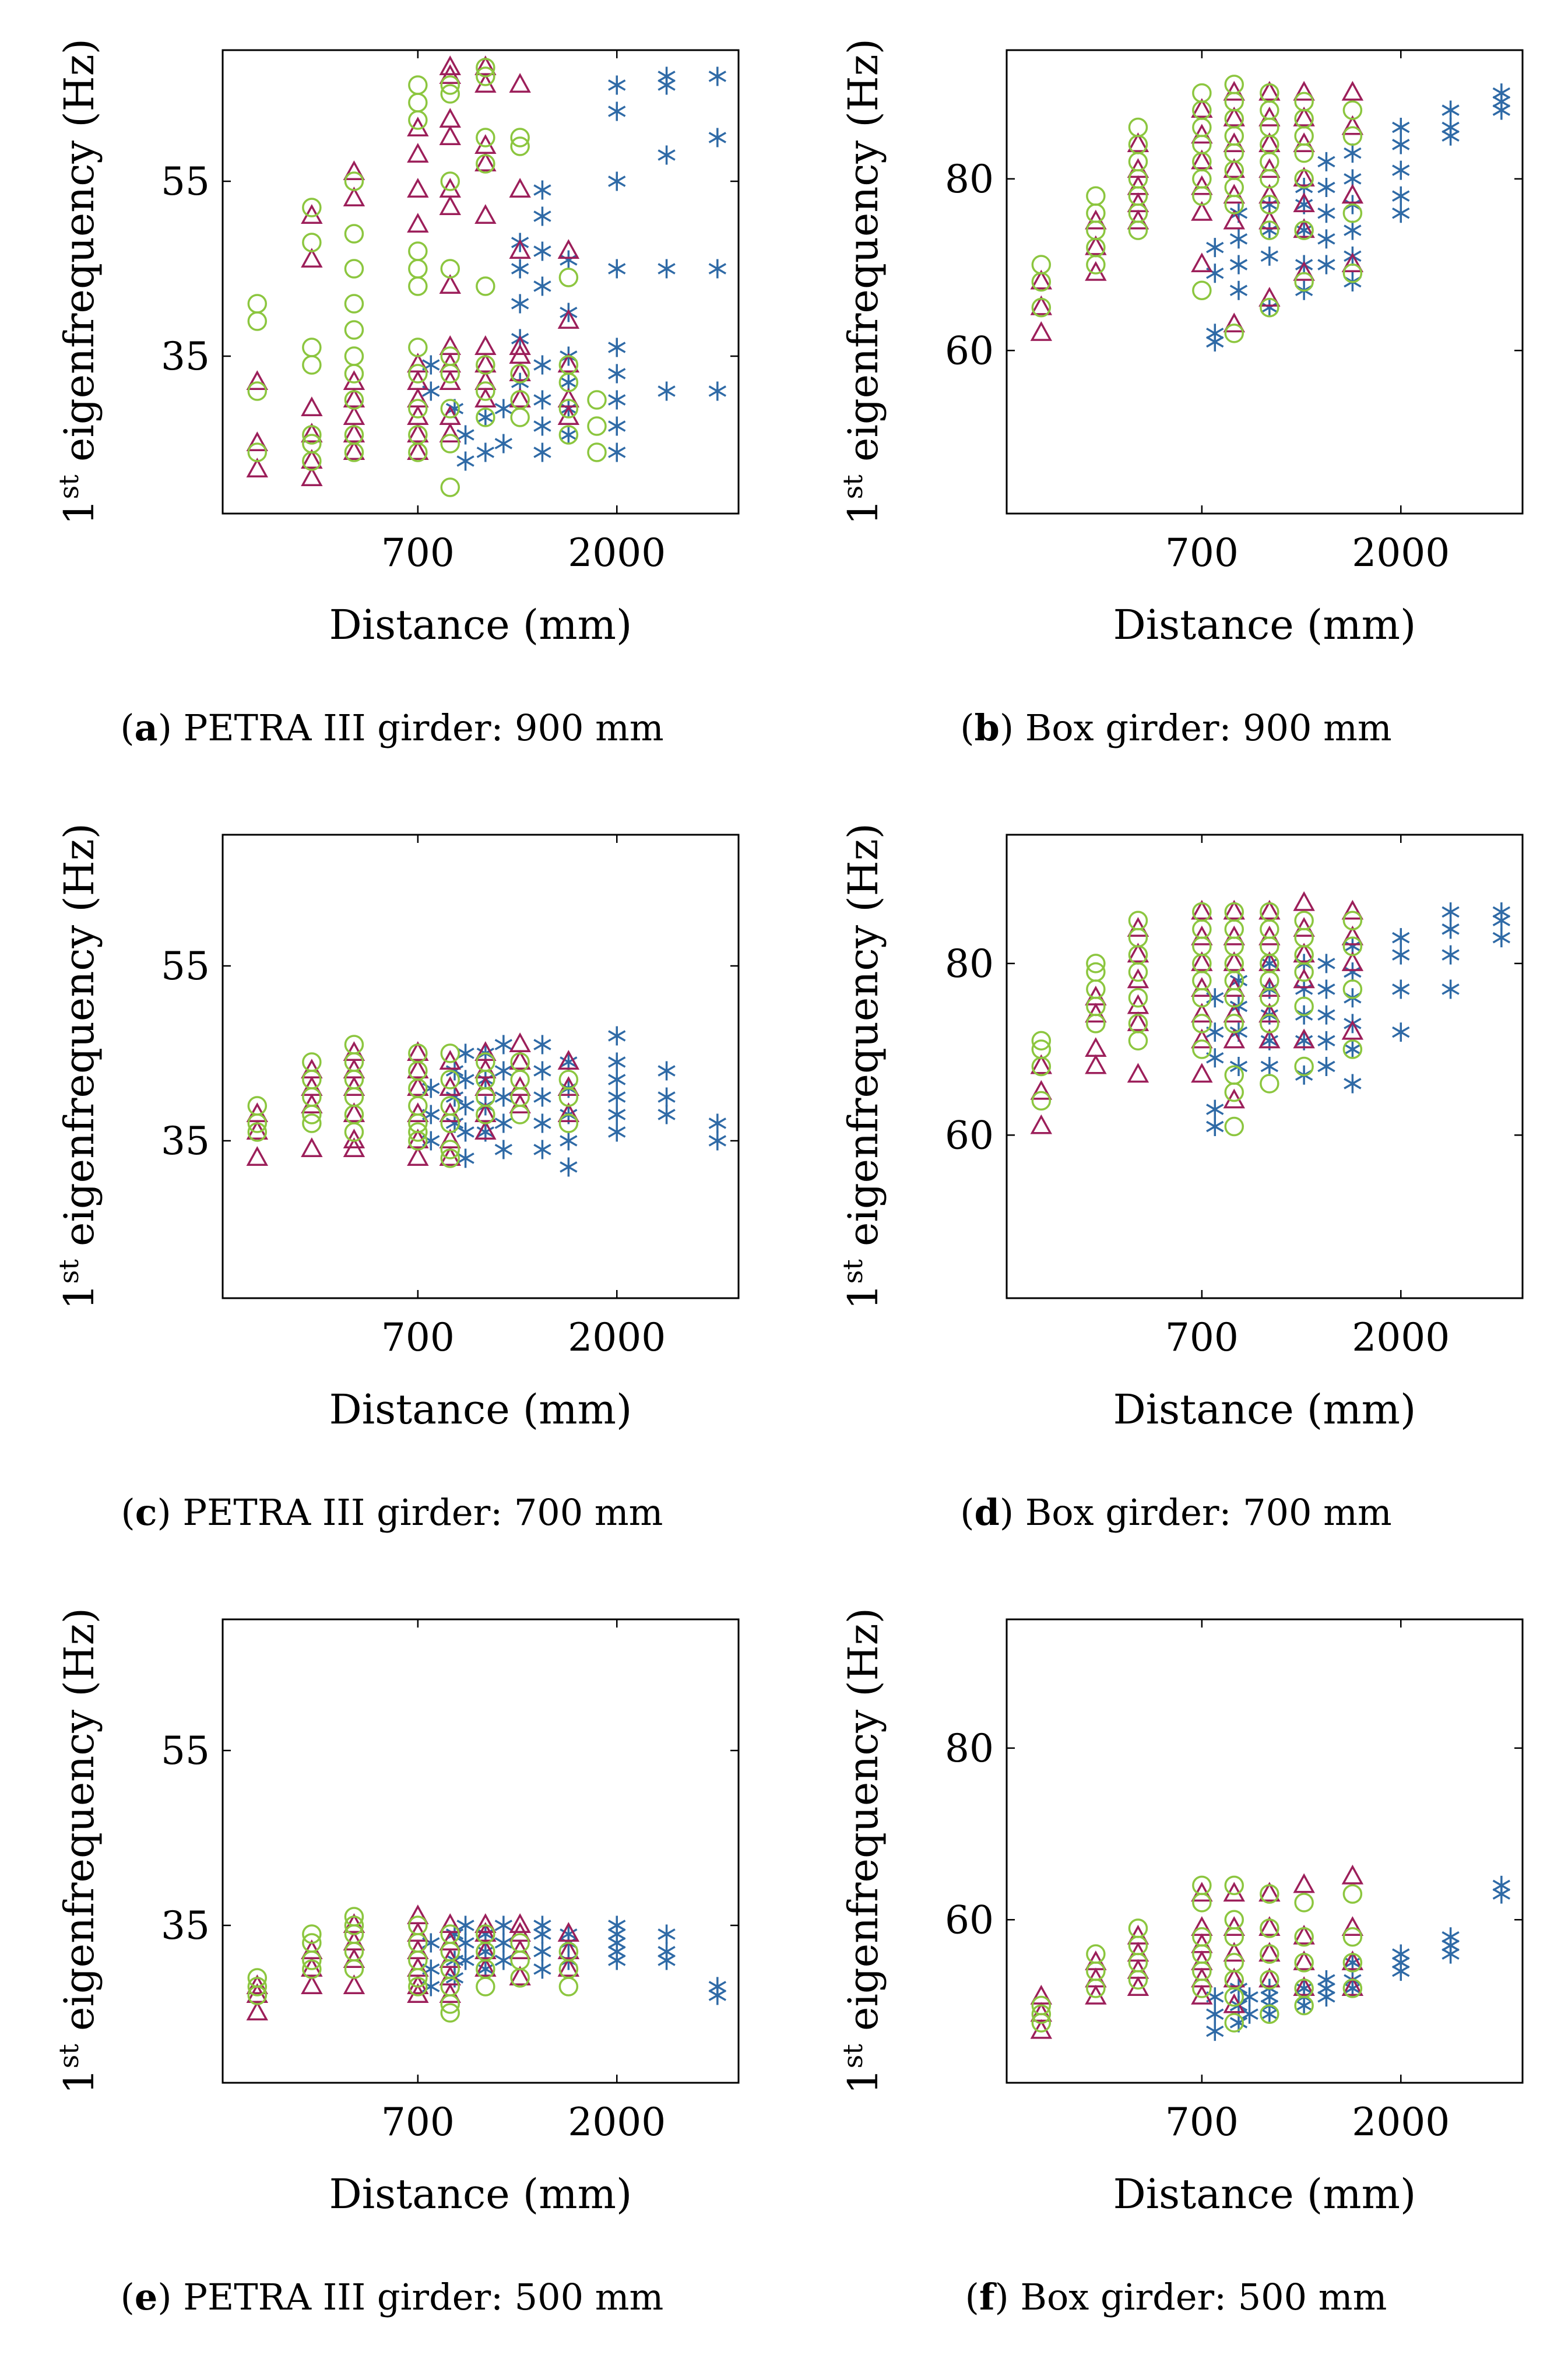  What do you see at coordinates (185, 1750) in the screenshot?
I see `y-tick-label: 55` at bounding box center [185, 1750].